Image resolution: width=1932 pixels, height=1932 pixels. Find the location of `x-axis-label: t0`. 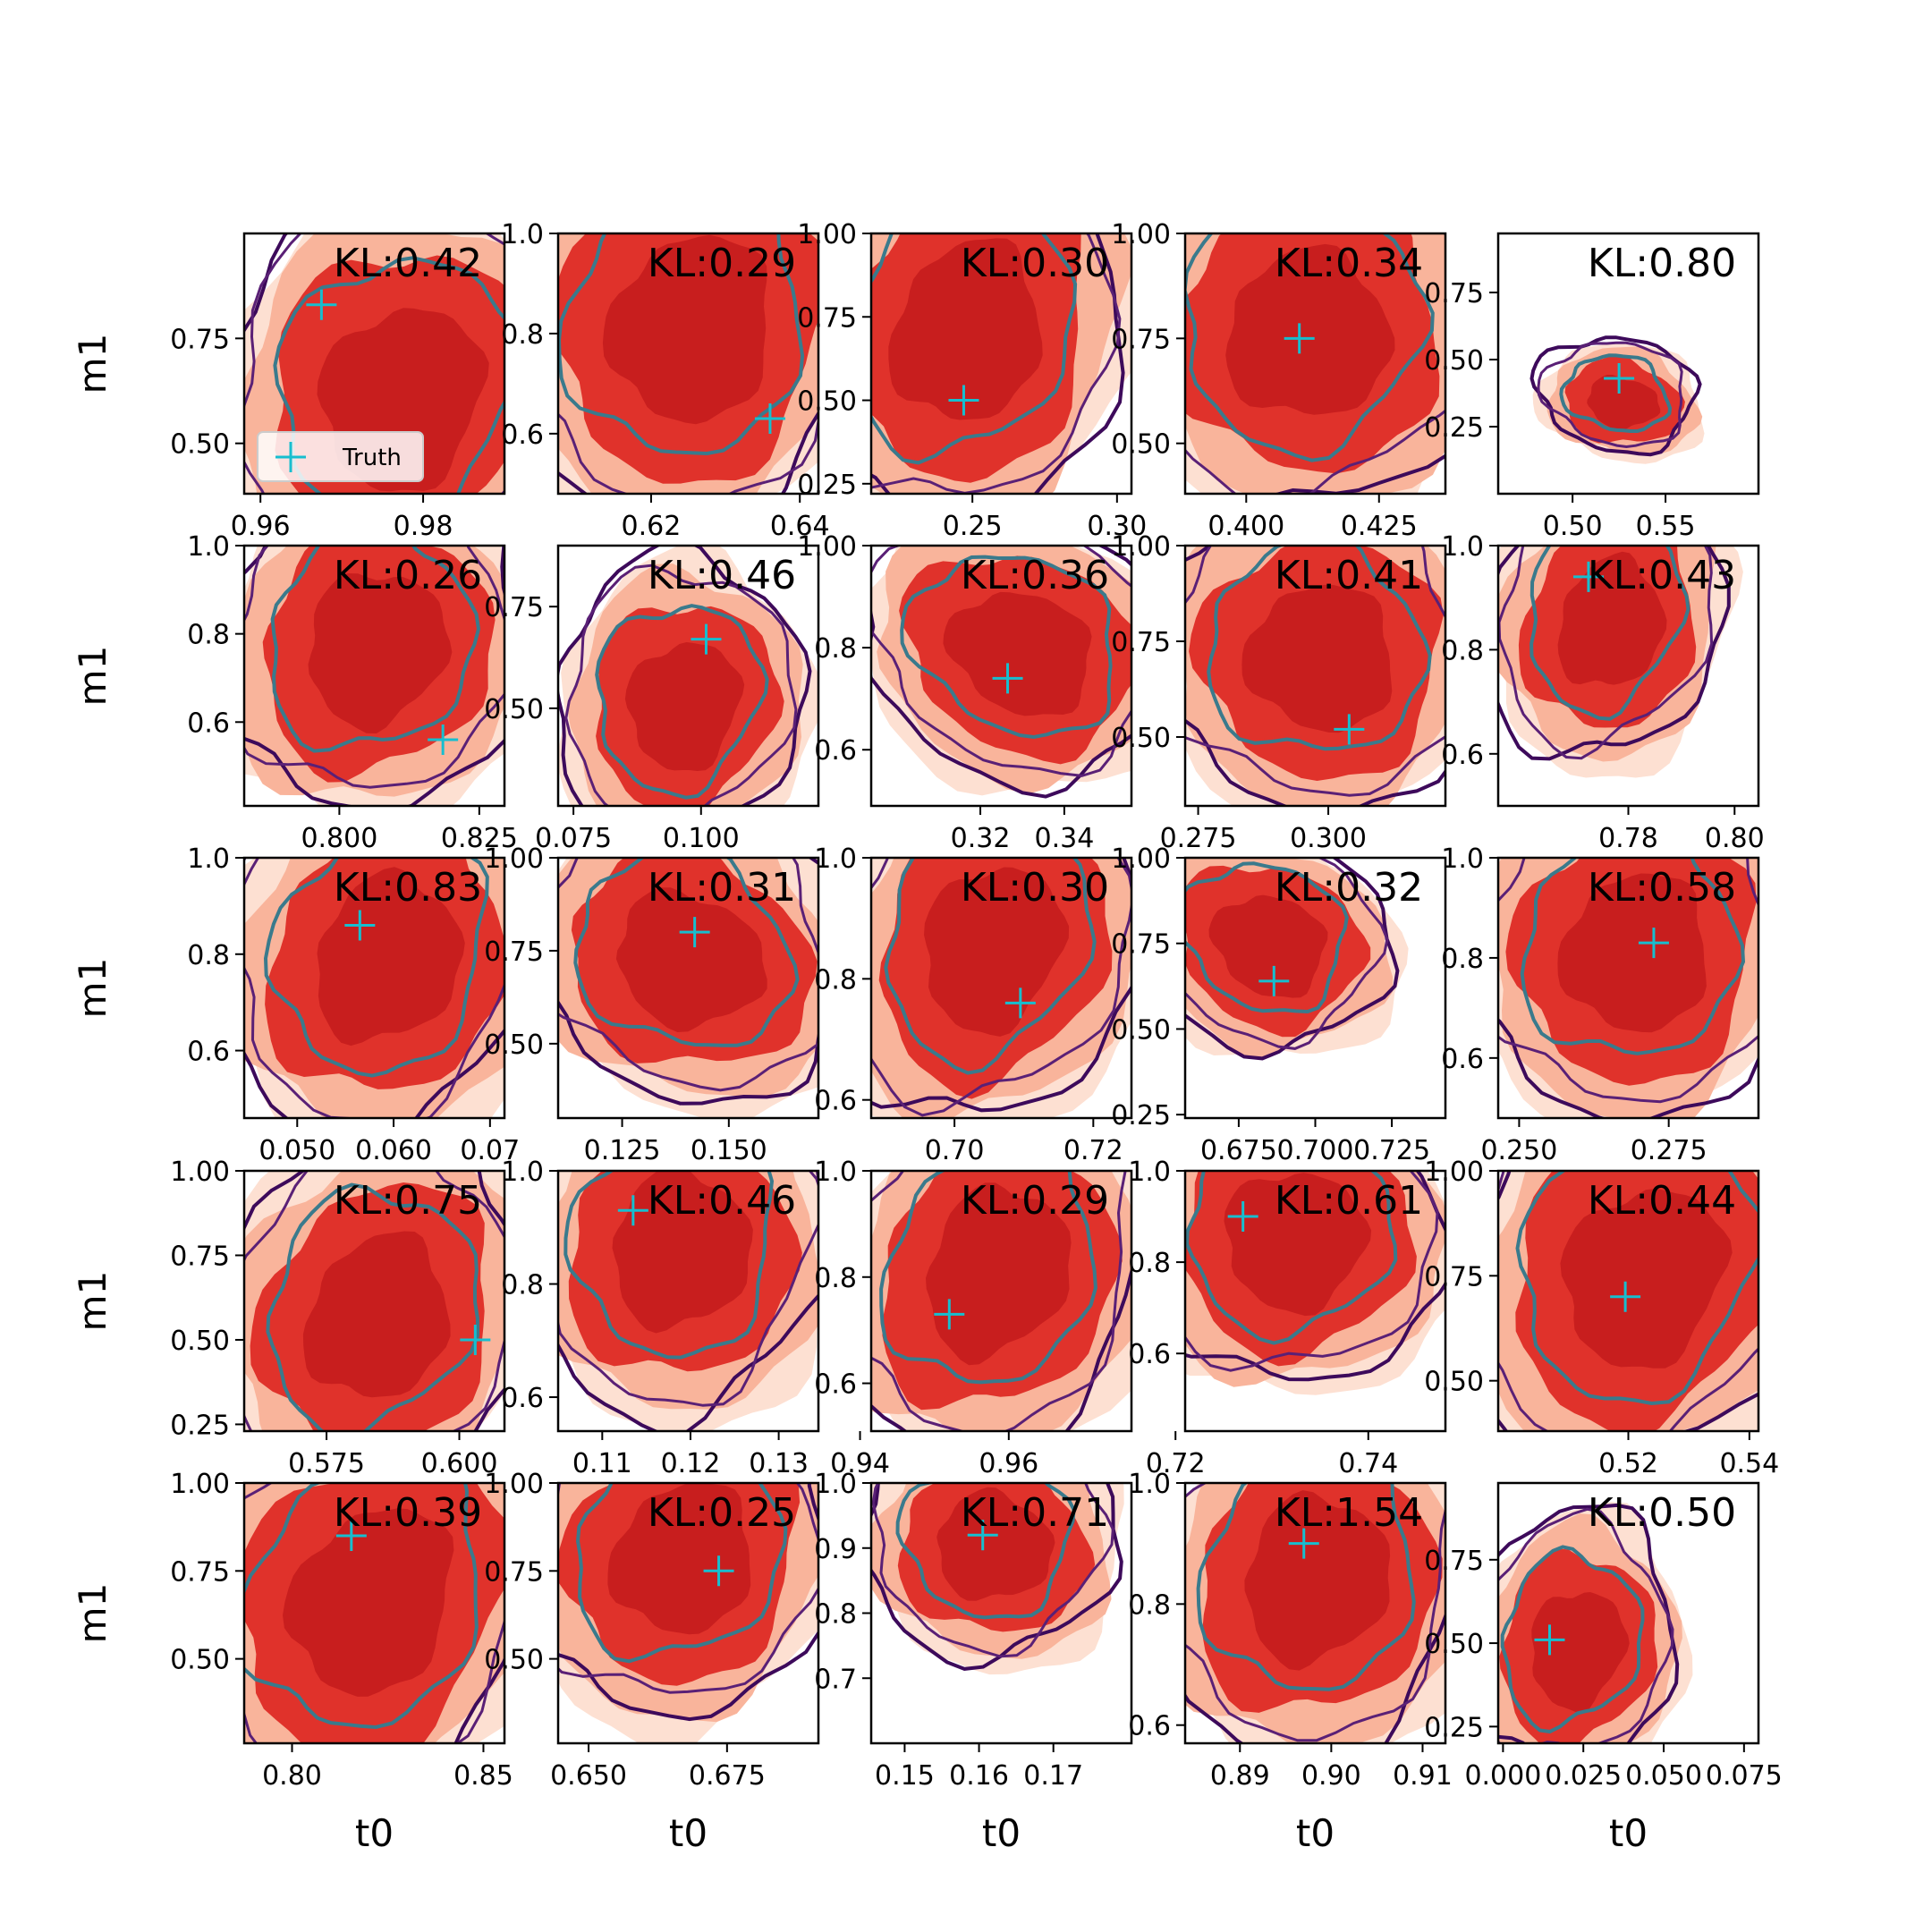

x-axis-label: t0 is located at coordinates (1628, 1833).